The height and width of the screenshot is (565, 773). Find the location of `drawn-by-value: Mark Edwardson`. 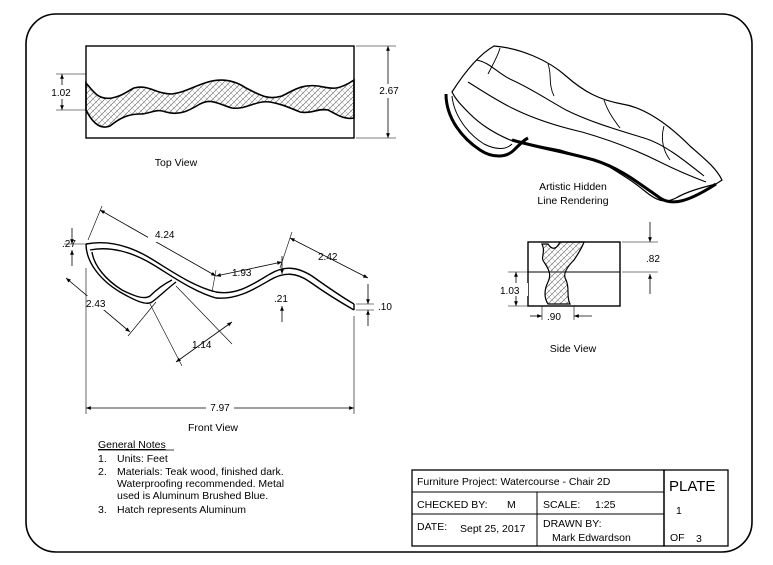

drawn-by-value: Mark Edwardson is located at coordinates (591, 538).